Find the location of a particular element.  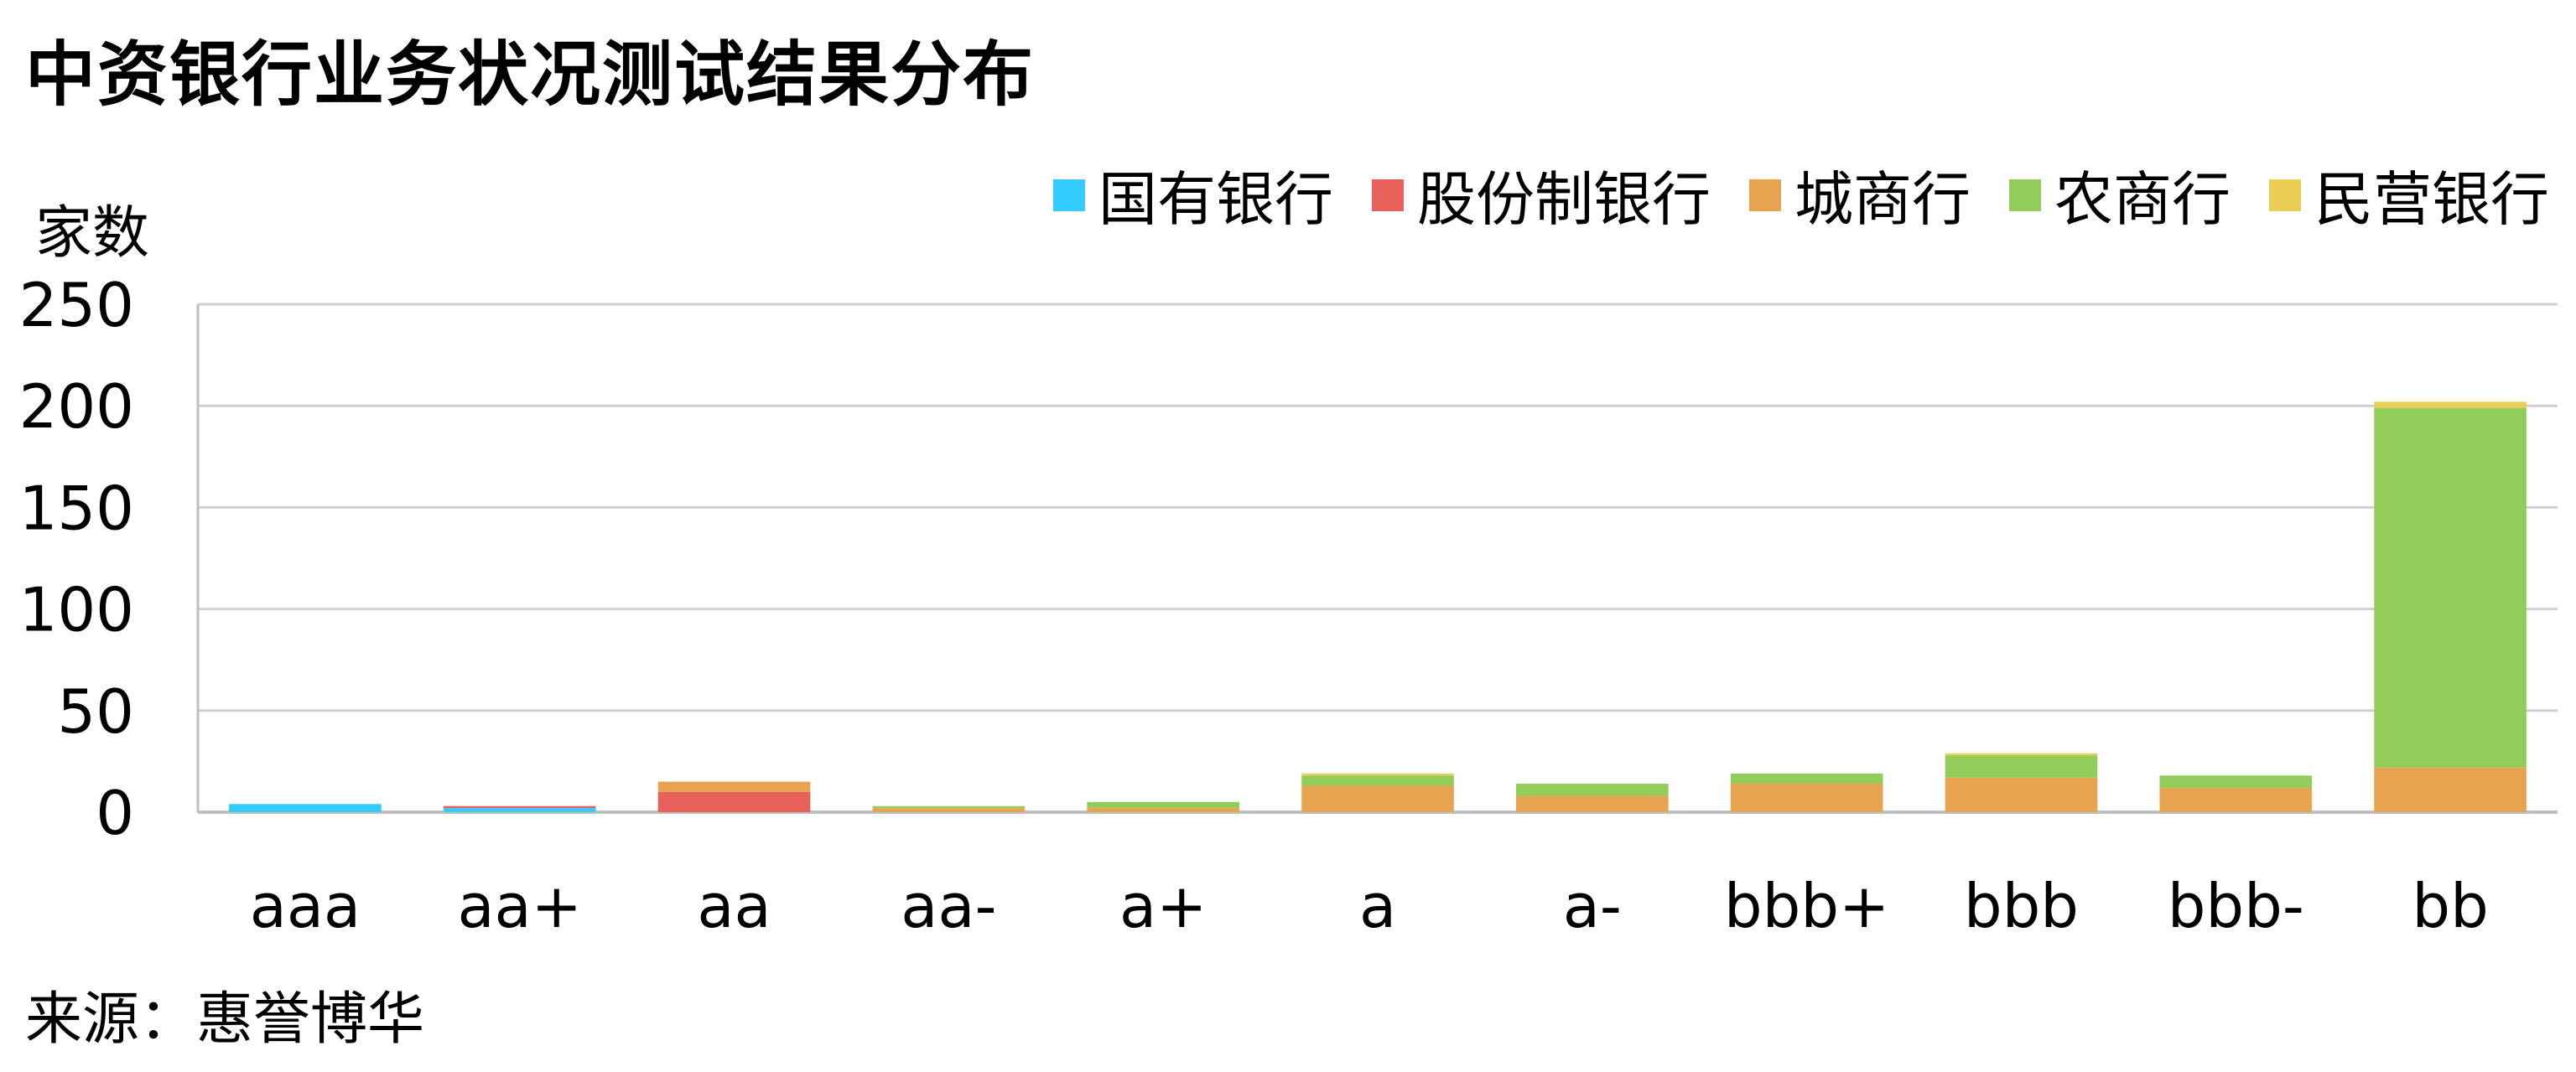

x-tick-label: aa+ is located at coordinates (519, 906).